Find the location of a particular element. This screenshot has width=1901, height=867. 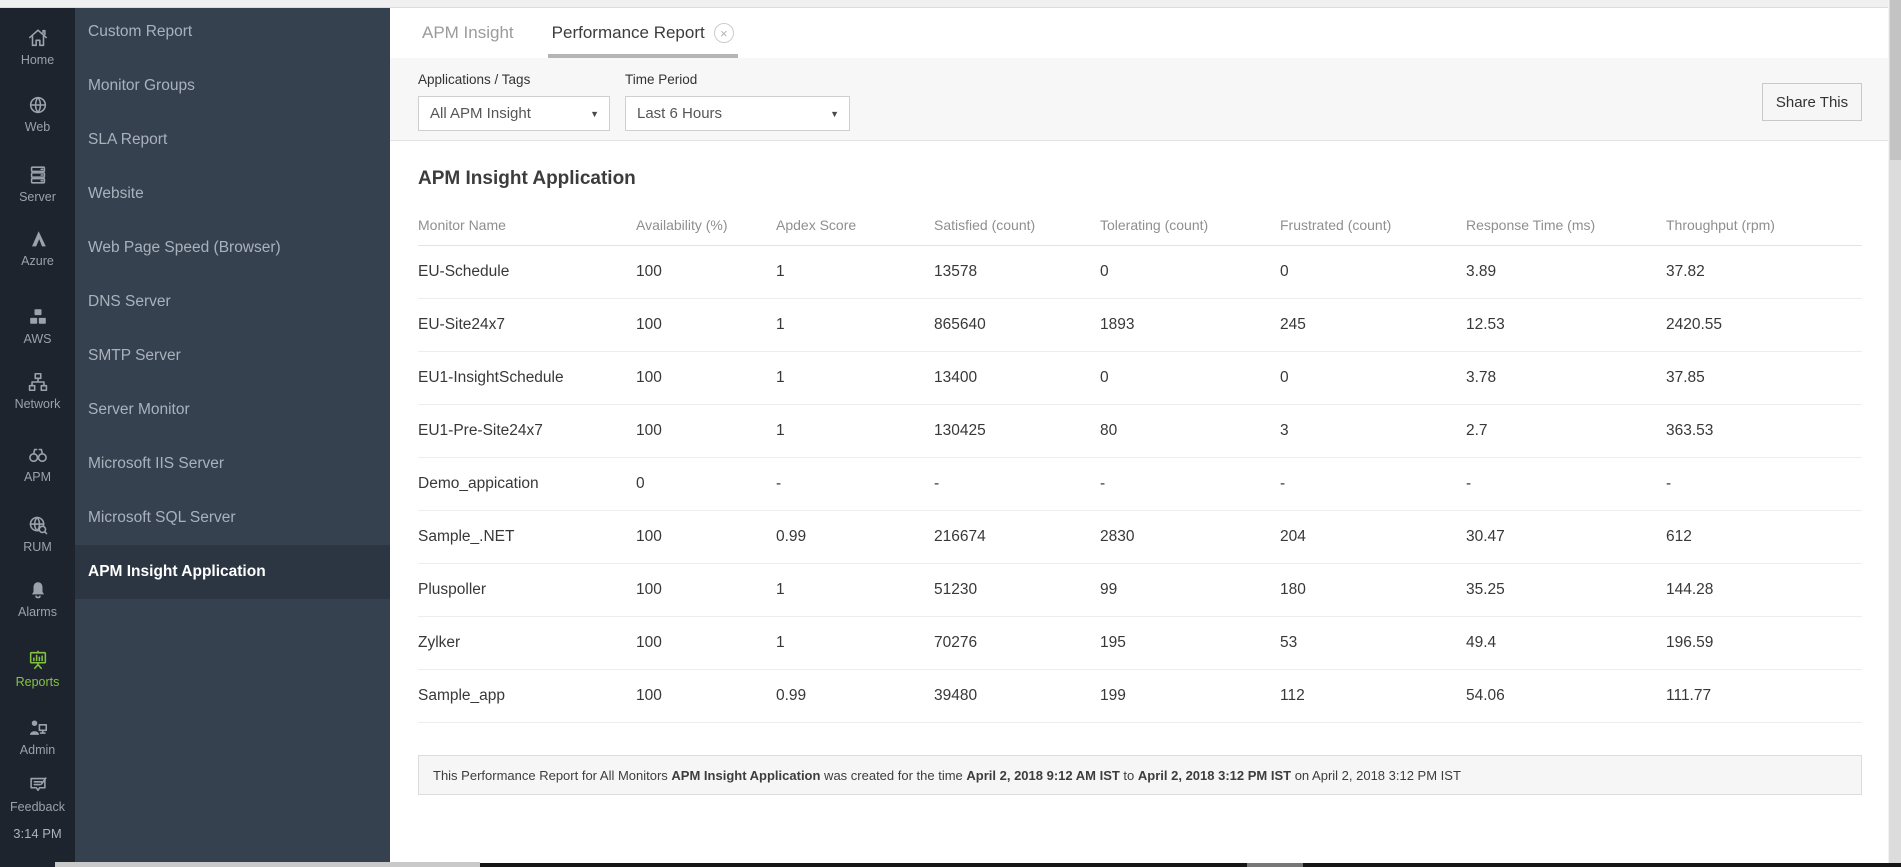

sidebar-item-smtp-server: SMTP Server is located at coordinates (134, 355).